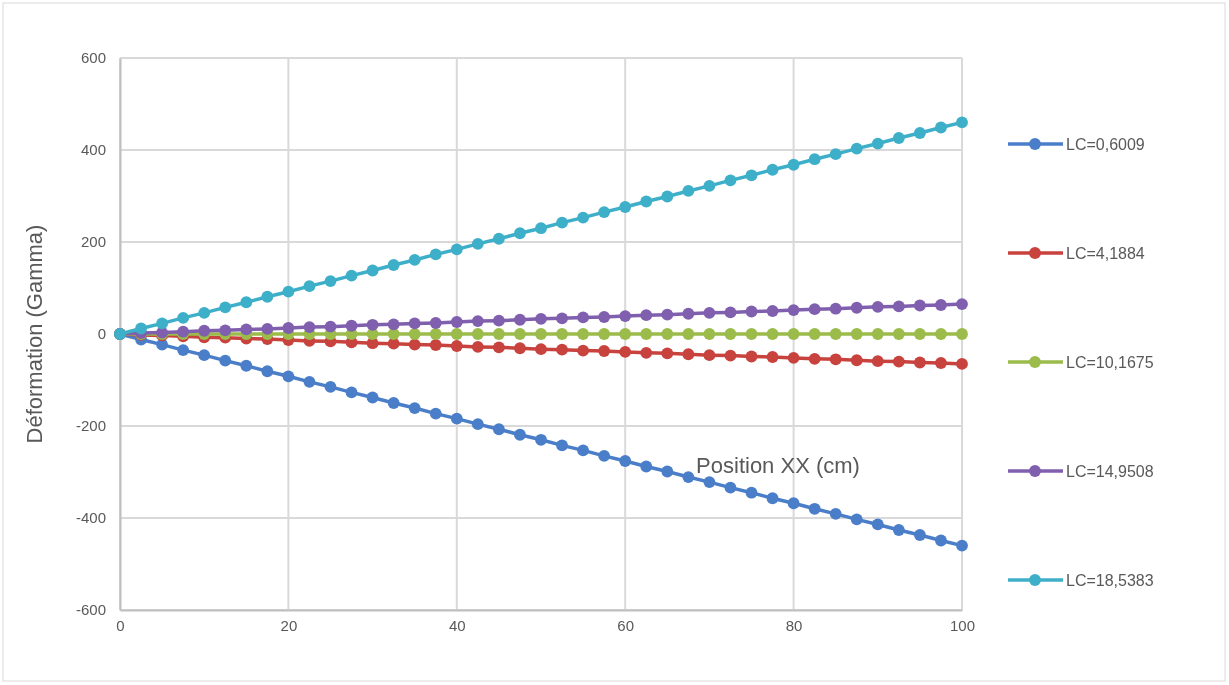 The width and height of the screenshot is (1229, 685). What do you see at coordinates (626, 625) in the screenshot?
I see `x-tick-label: 60` at bounding box center [626, 625].